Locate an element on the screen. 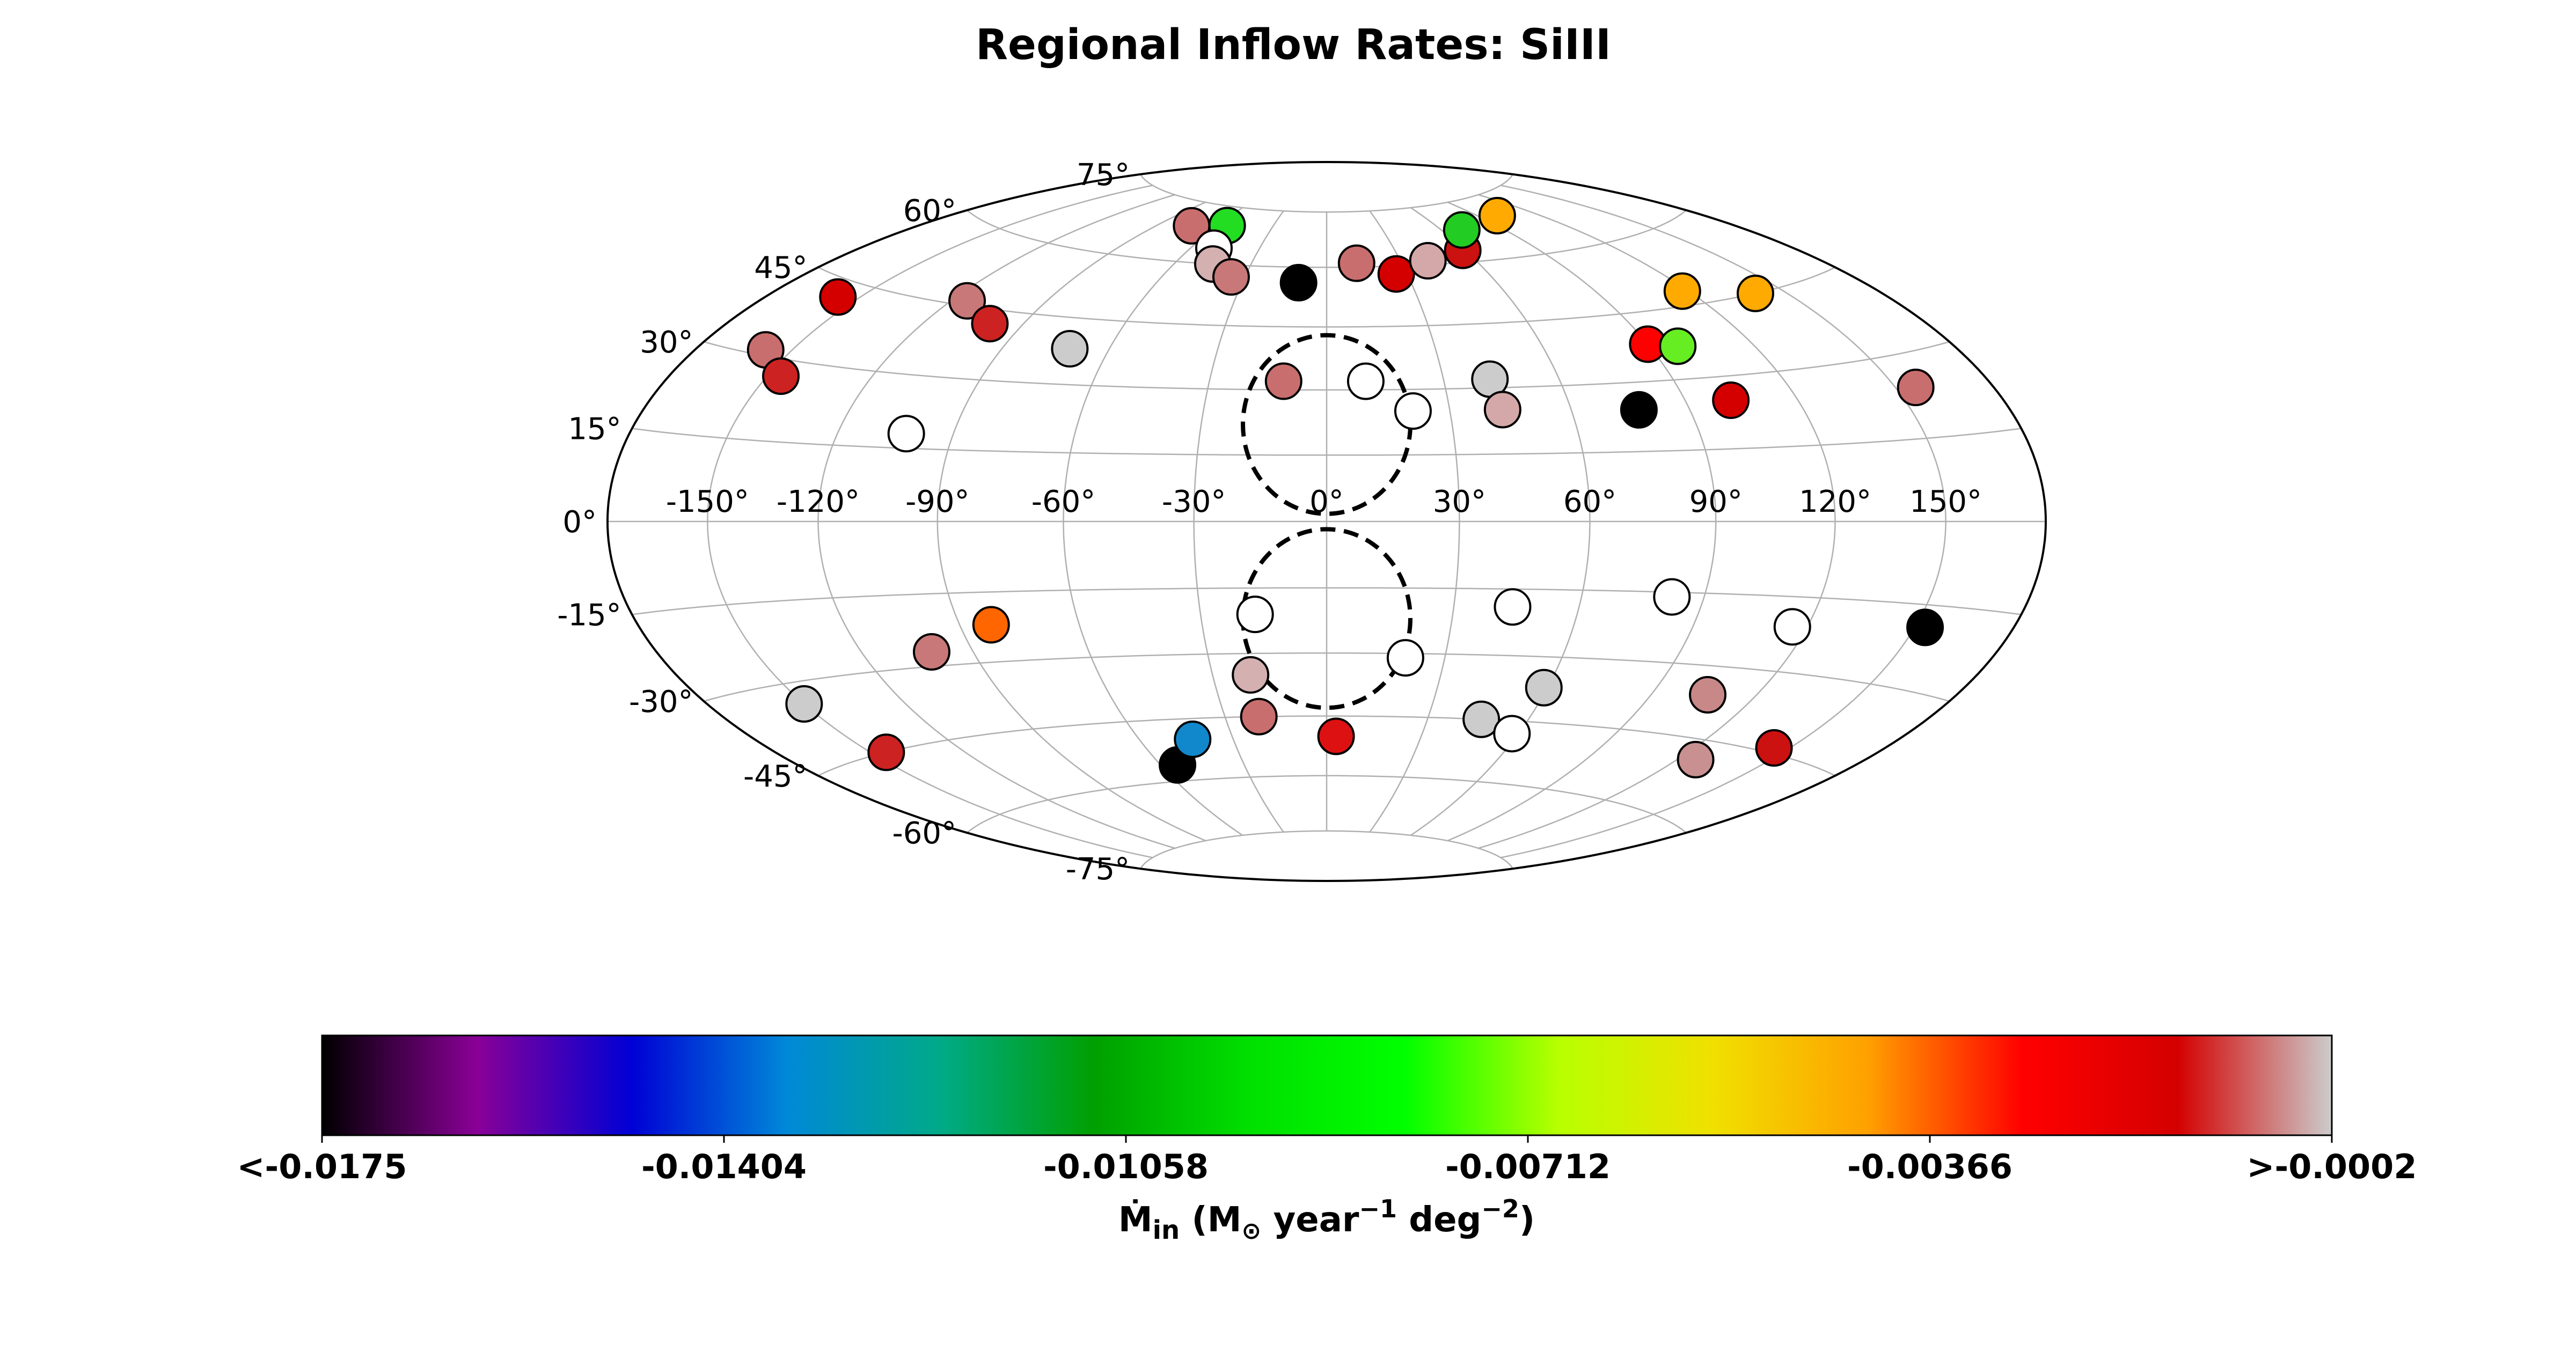  colorbar-label-part: deg is located at coordinates (1439, 1220).